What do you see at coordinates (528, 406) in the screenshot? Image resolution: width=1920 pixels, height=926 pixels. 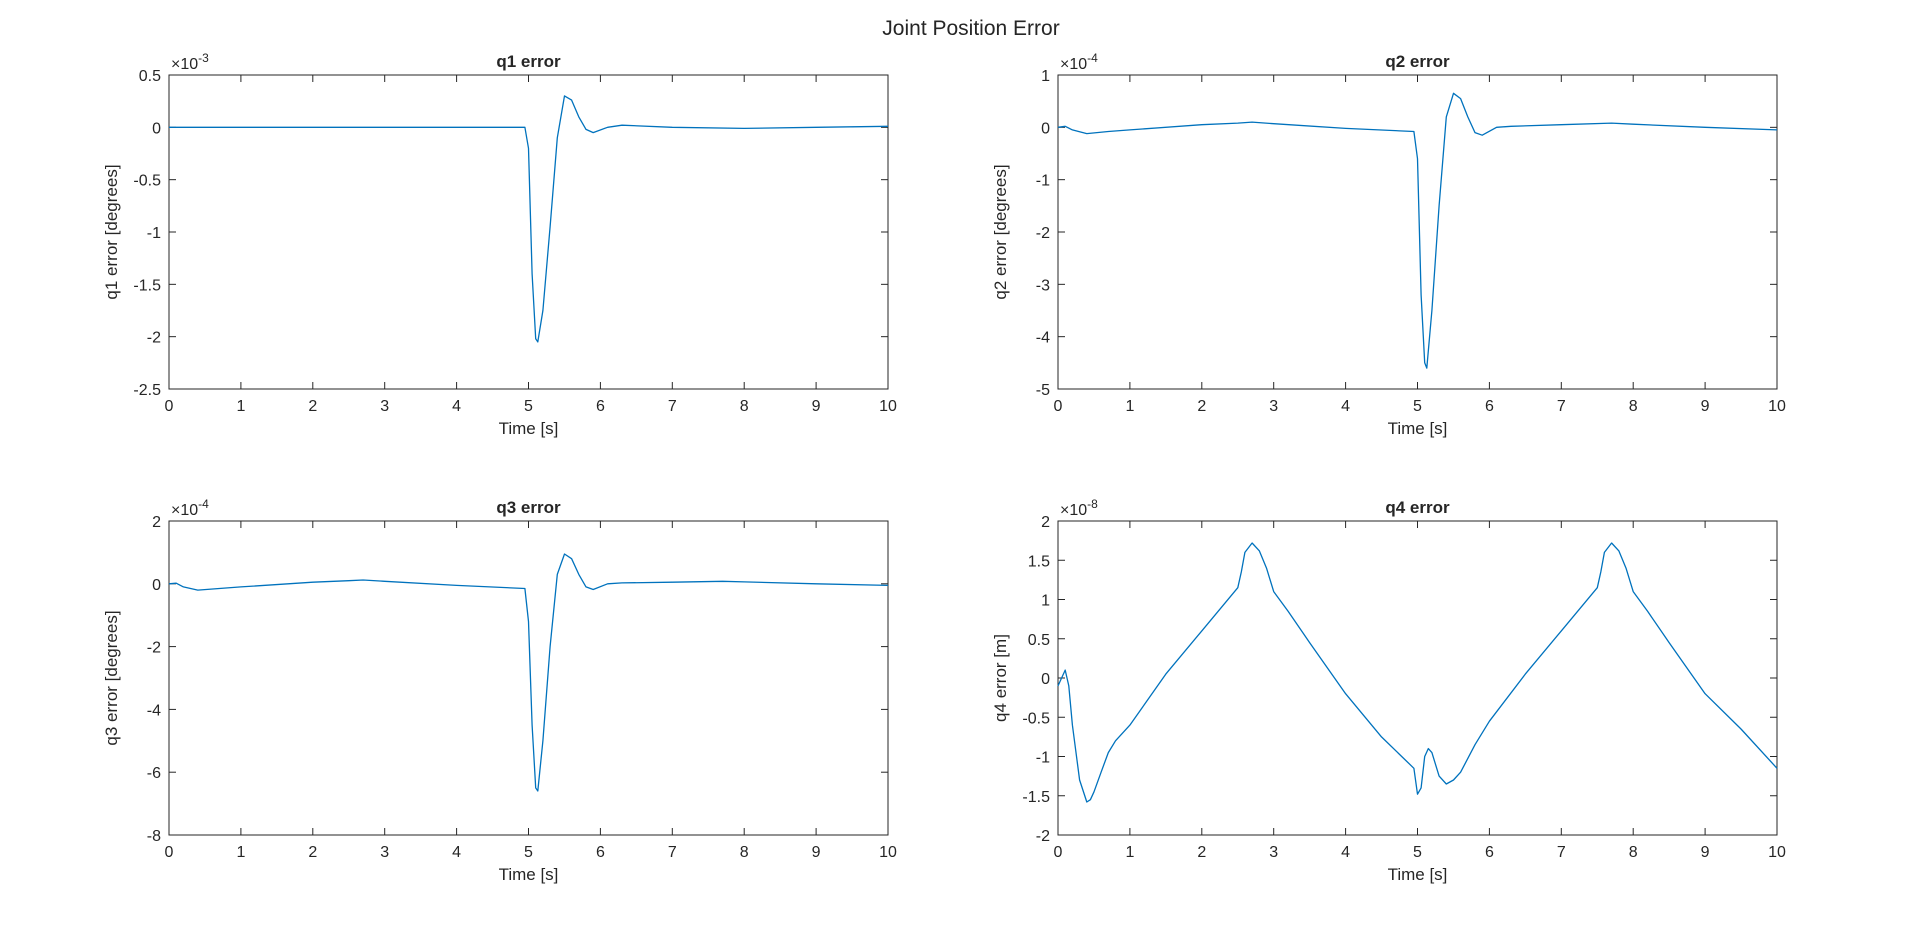 I see `q1-xtick-label: 5` at bounding box center [528, 406].